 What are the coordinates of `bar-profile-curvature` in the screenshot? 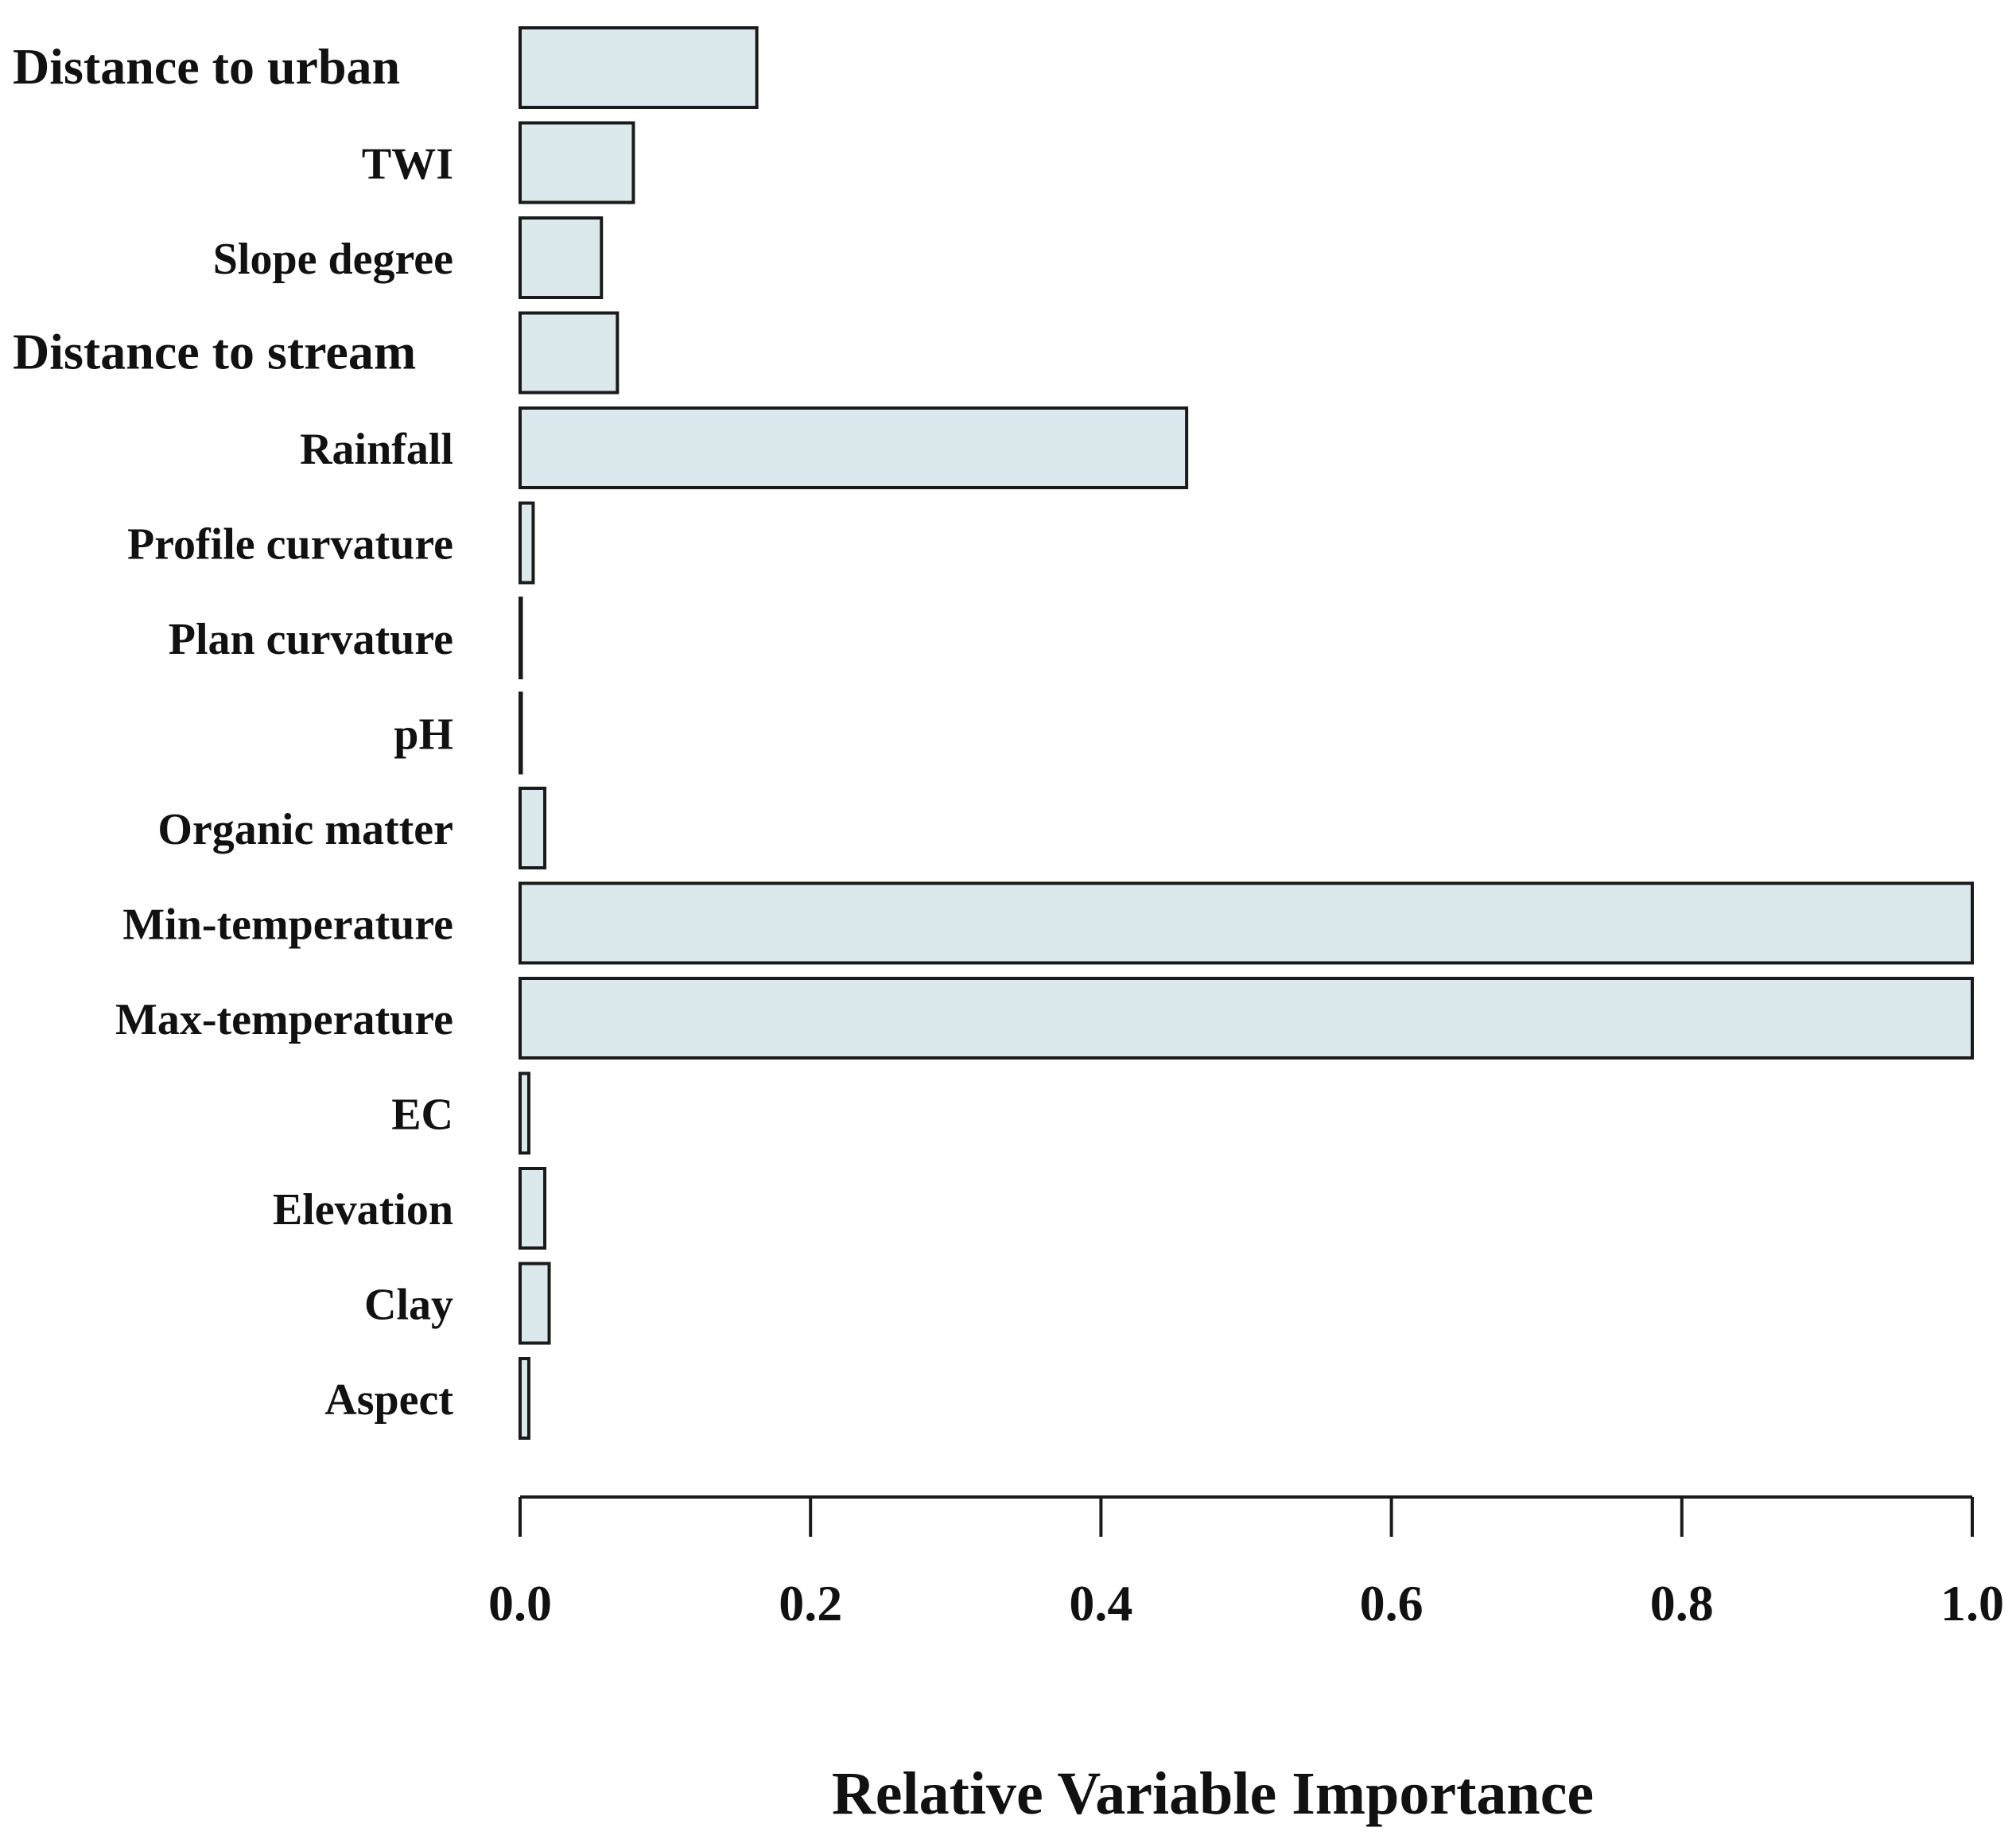 It's located at (527, 543).